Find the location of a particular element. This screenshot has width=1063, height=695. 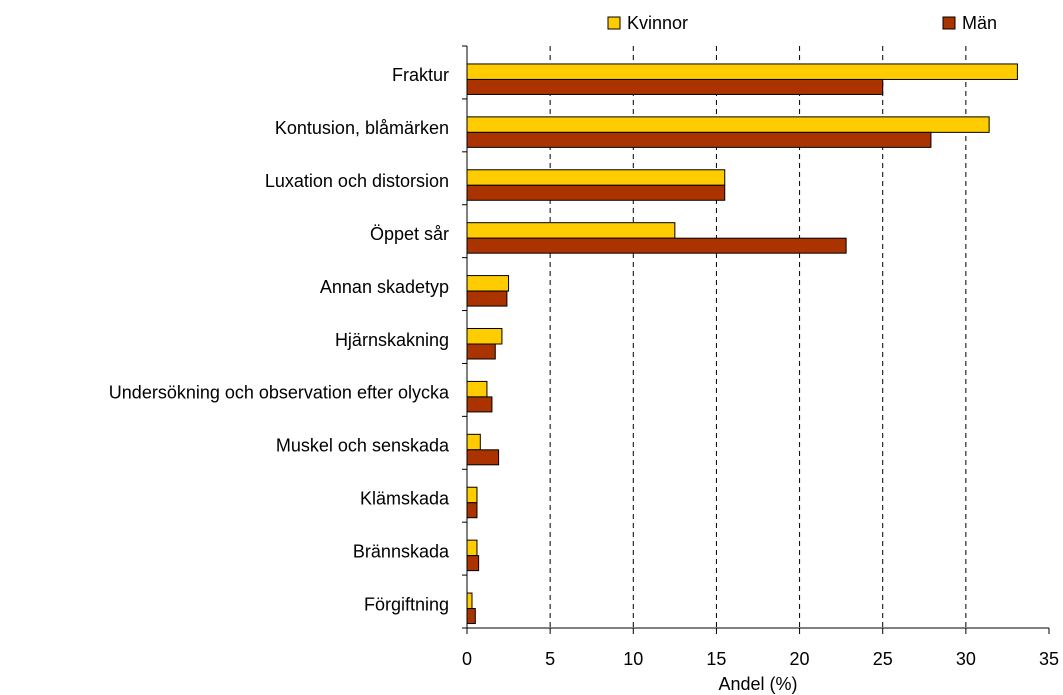

y-tick-label: Klämskada is located at coordinates (405, 498).